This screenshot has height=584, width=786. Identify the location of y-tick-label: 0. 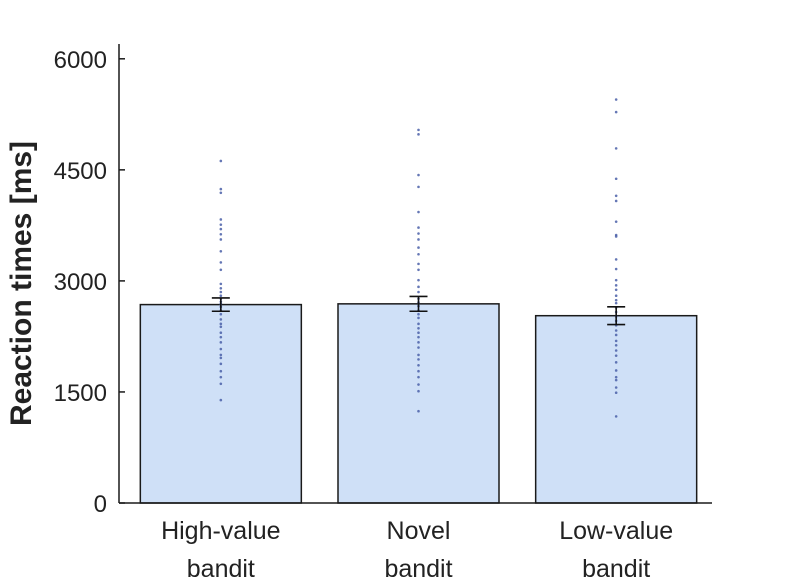
(100, 504).